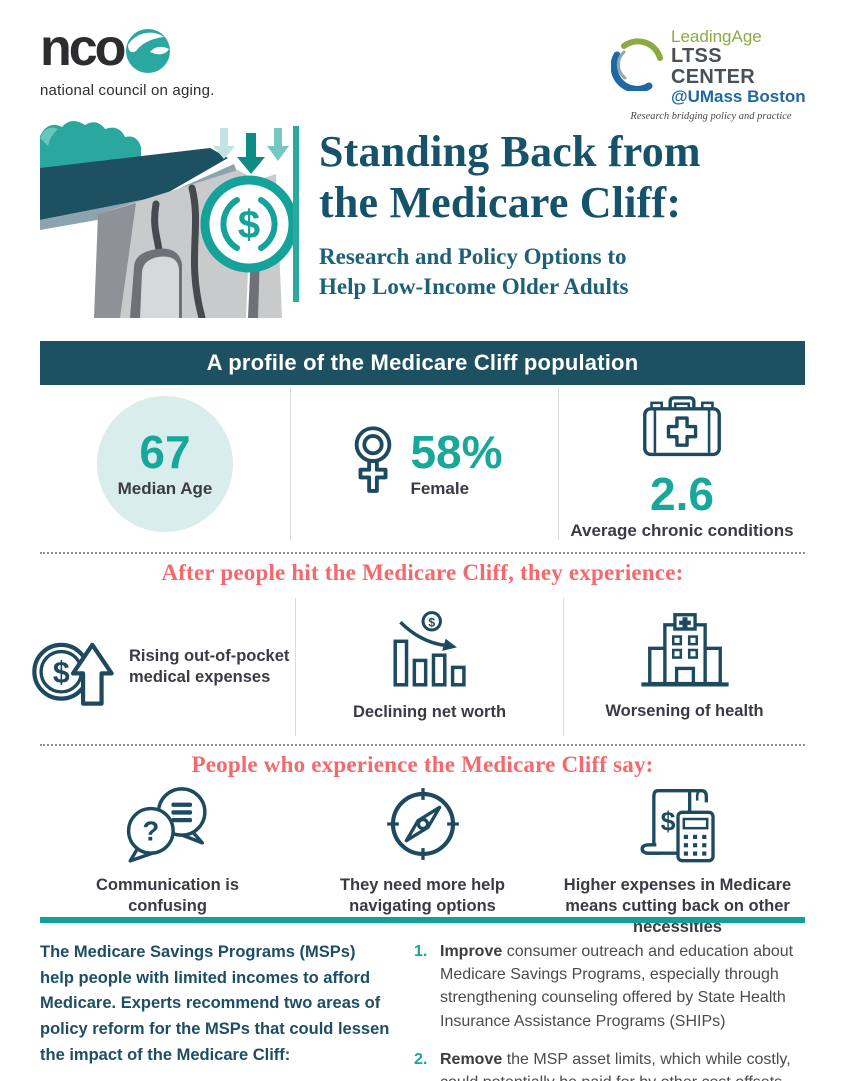 The height and width of the screenshot is (1081, 845). Describe the element at coordinates (682, 426) in the screenshot. I see `first-aid-kit-icon` at that location.